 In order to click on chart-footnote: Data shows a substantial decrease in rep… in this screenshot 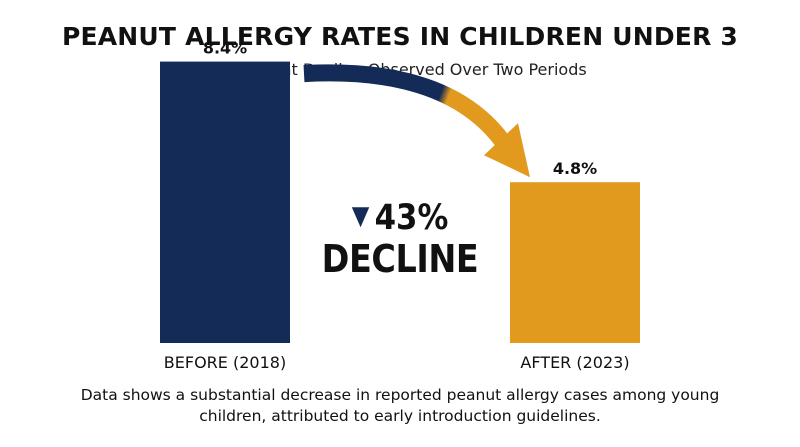, I will do `click(400, 405)`.